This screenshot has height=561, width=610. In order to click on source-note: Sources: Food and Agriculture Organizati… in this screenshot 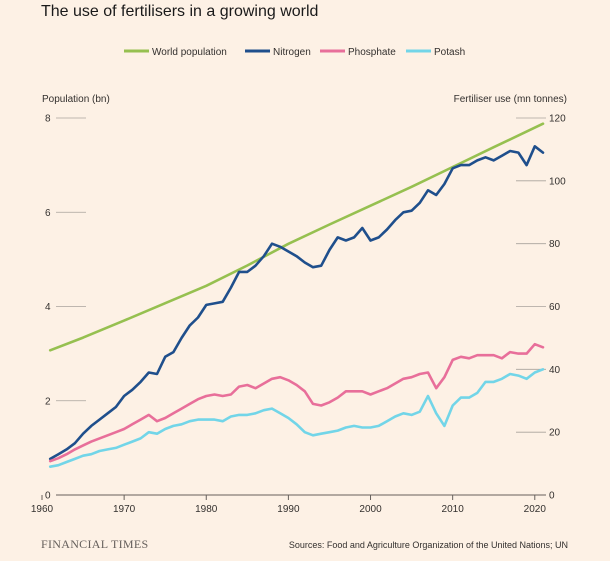, I will do `click(428, 545)`.